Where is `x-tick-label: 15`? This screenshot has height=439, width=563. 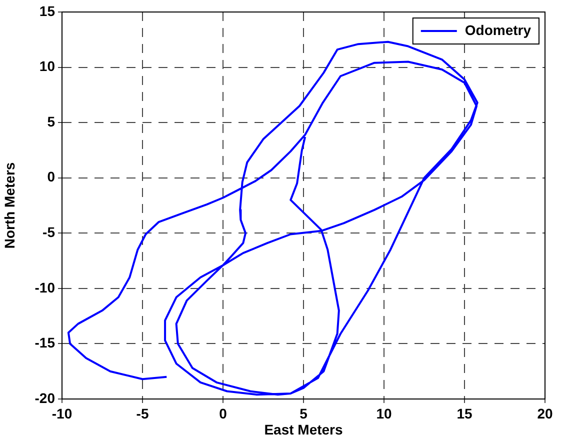 x-tick-label: 15 is located at coordinates (464, 413).